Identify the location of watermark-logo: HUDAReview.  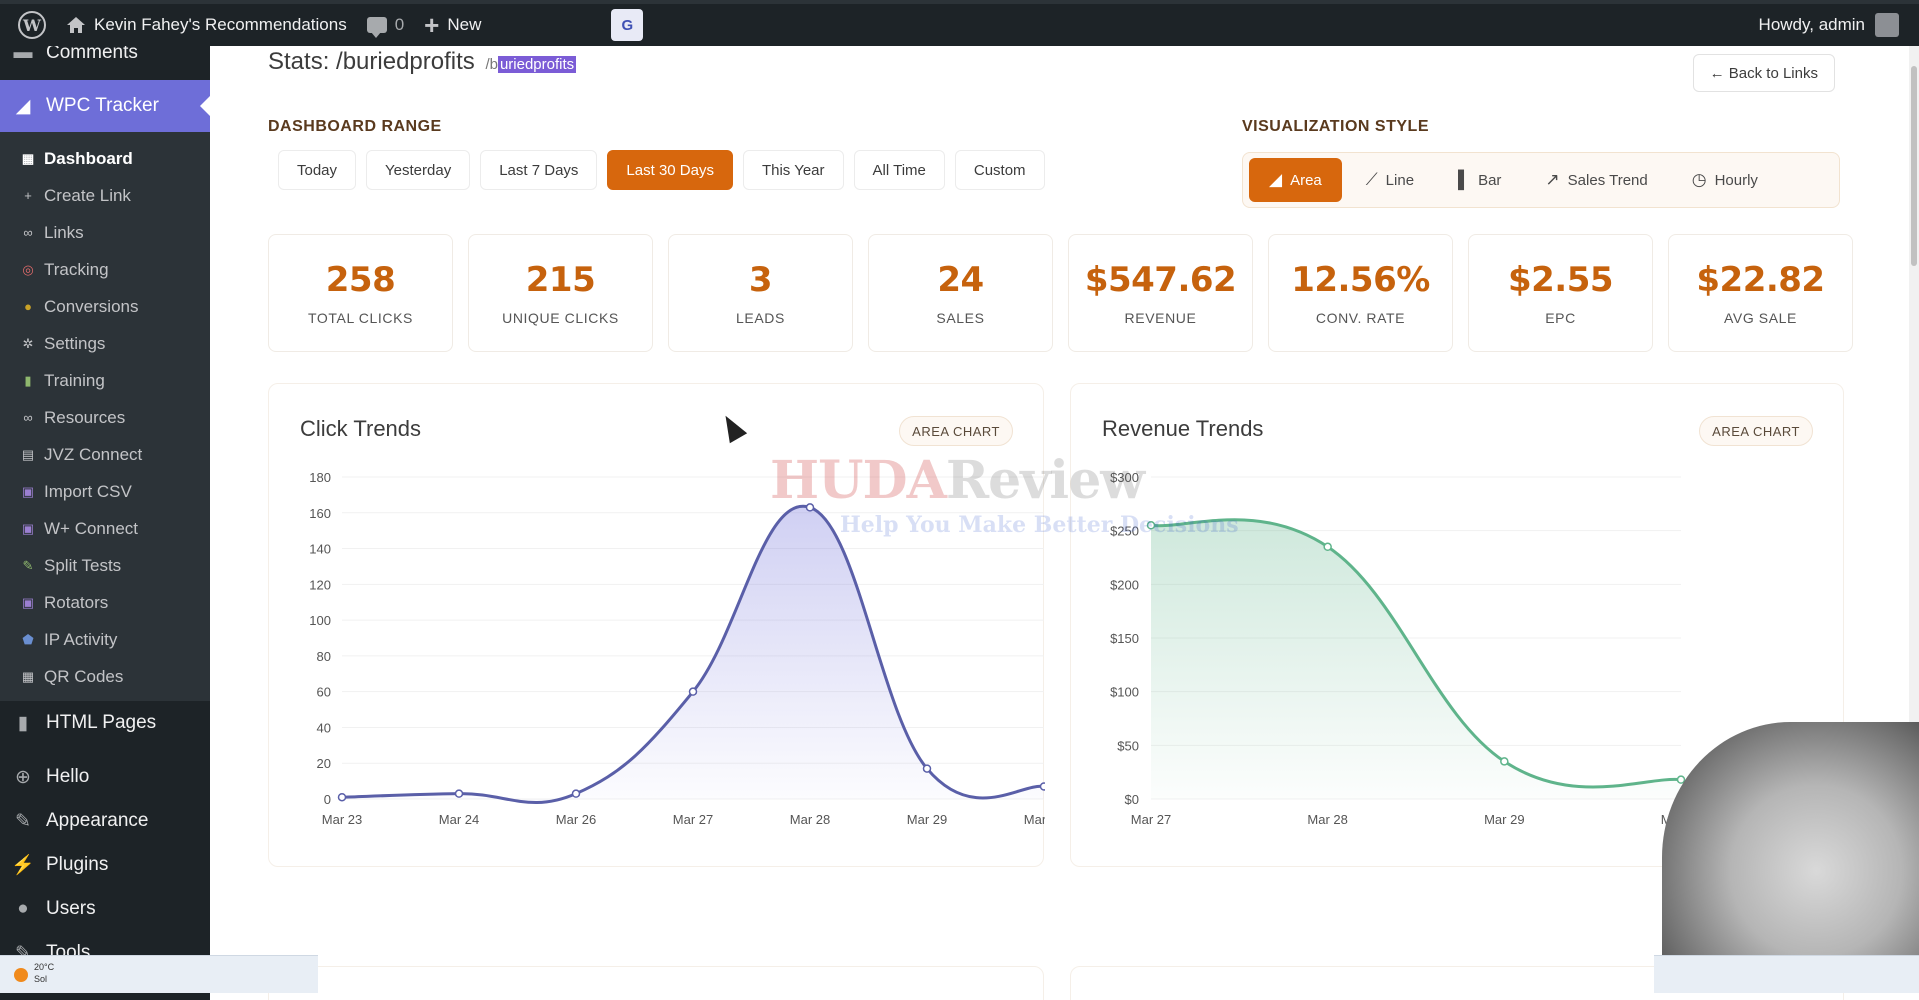
(957, 480).